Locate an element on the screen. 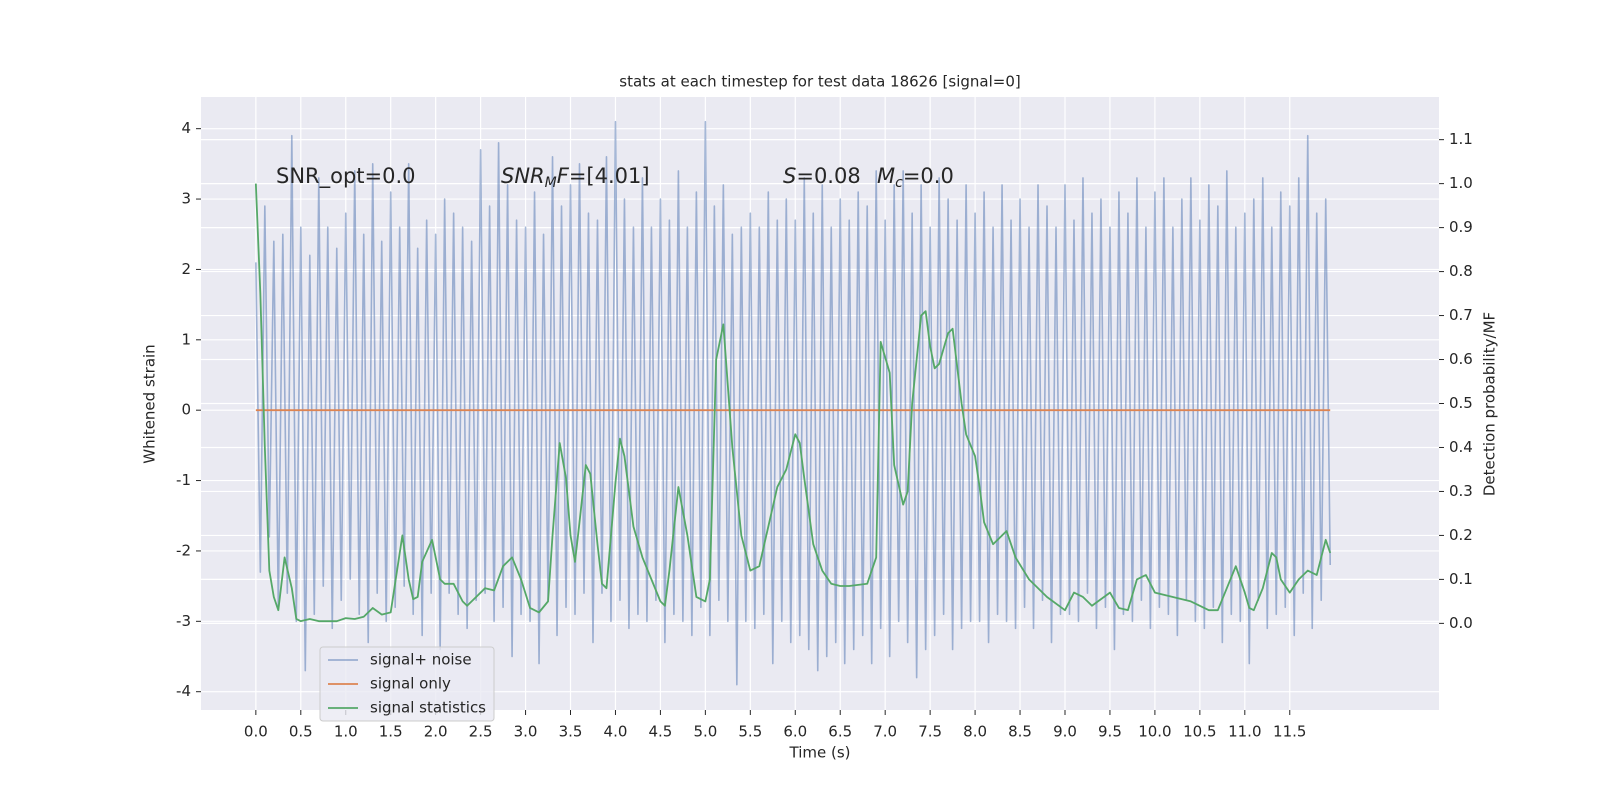  x-tick-label: 3.5 is located at coordinates (571, 732).